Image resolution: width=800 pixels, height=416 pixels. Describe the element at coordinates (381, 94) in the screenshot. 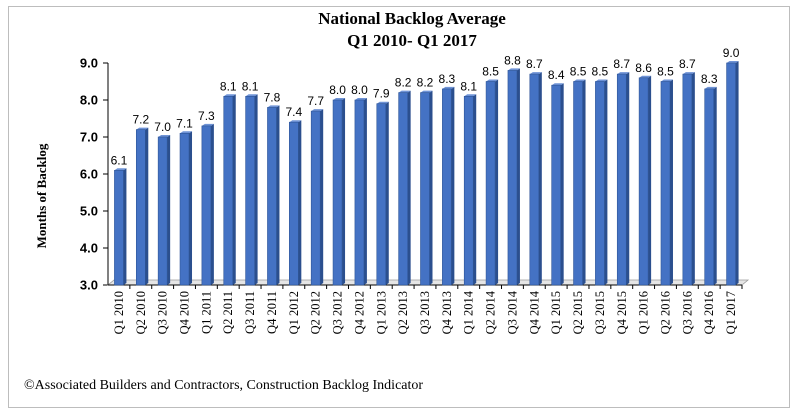

I see `data-label: 7.9` at that location.